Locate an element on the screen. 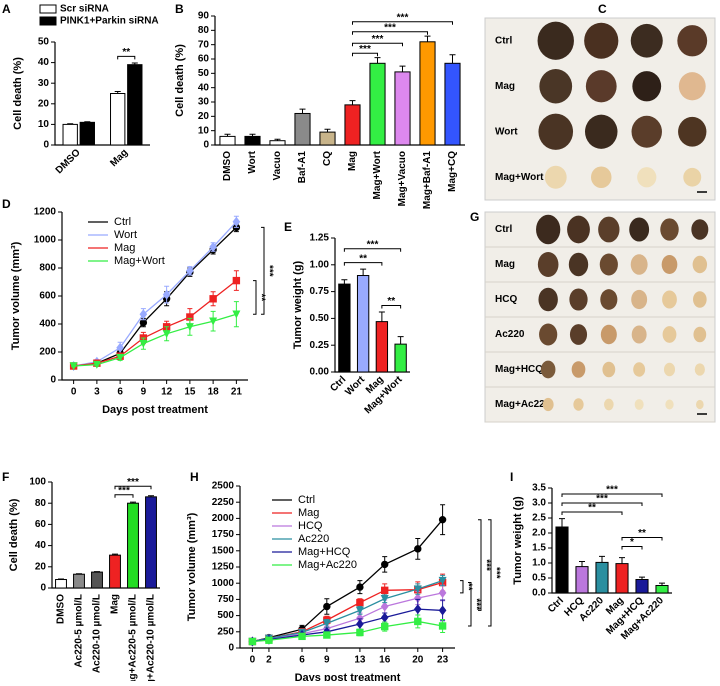 Image resolution: width=720 pixels, height=686 pixels. y-tick-label: 1750 is located at coordinates (223, 534).